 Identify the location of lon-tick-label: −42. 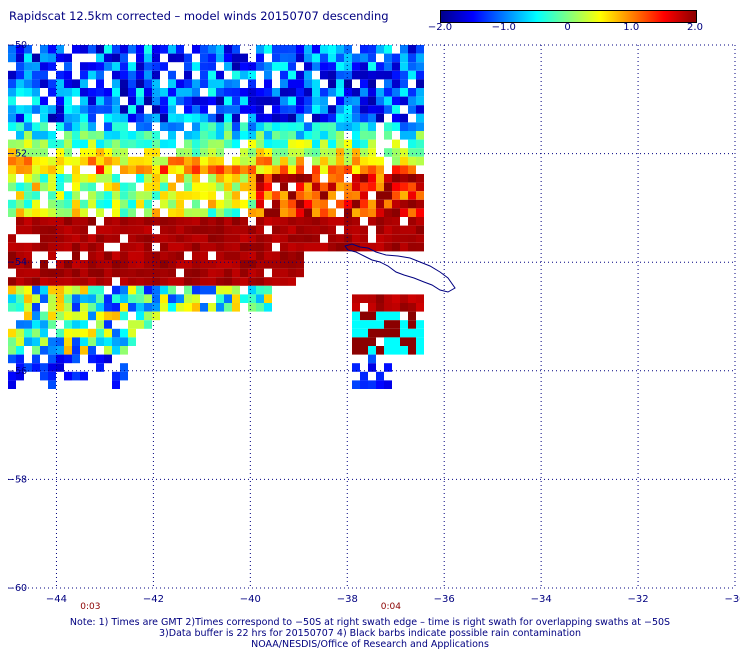
(153, 599).